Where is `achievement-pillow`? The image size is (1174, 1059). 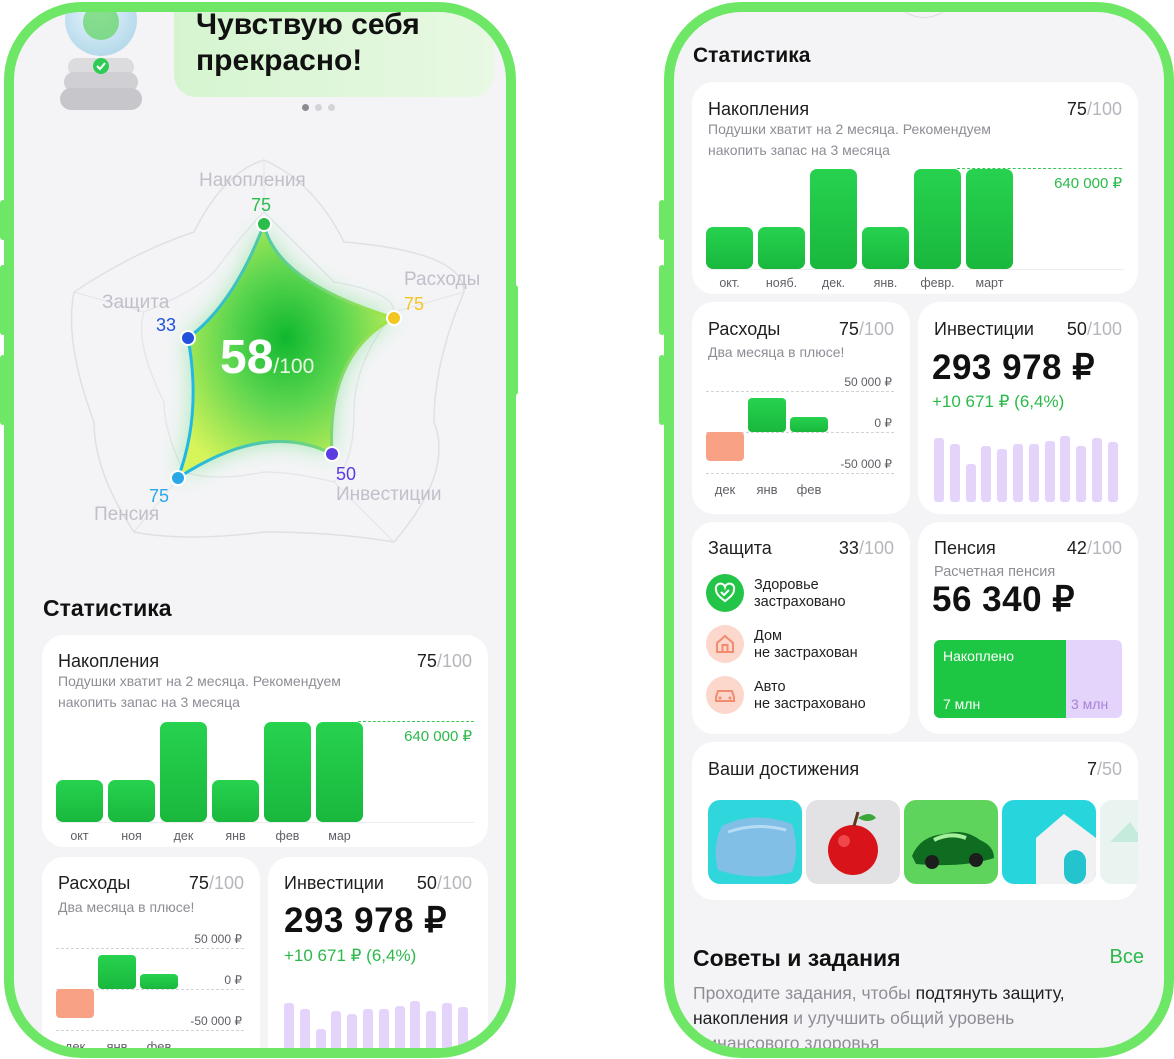
achievement-pillow is located at coordinates (755, 842).